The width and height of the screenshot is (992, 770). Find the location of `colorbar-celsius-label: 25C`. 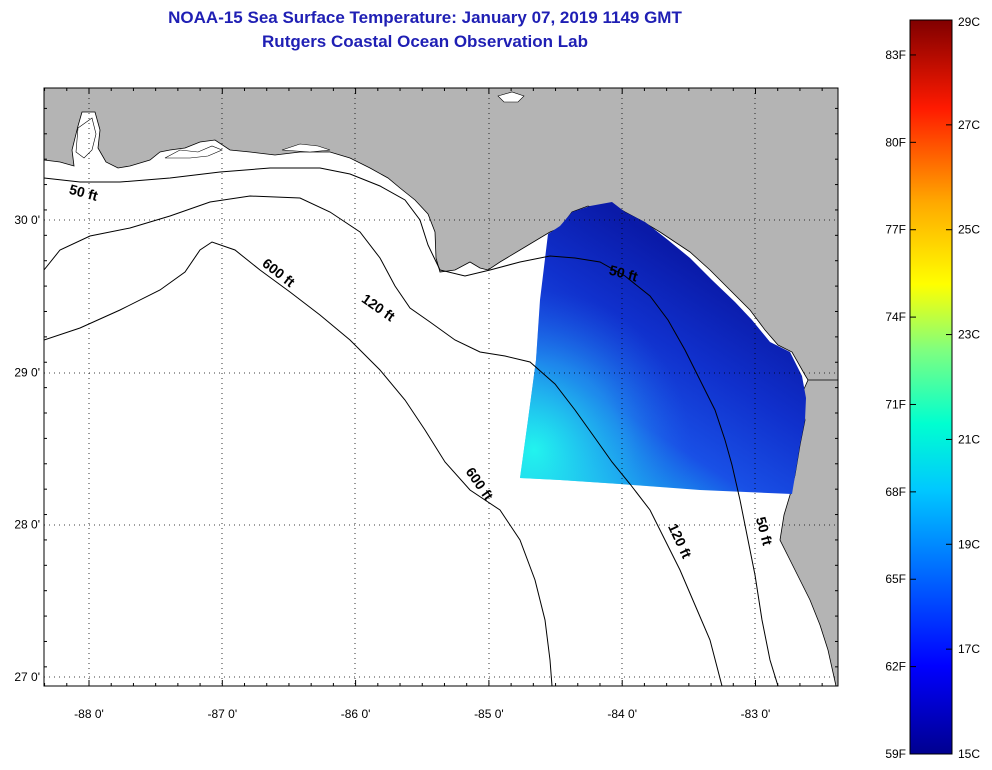

colorbar-celsius-label: 25C is located at coordinates (969, 230).